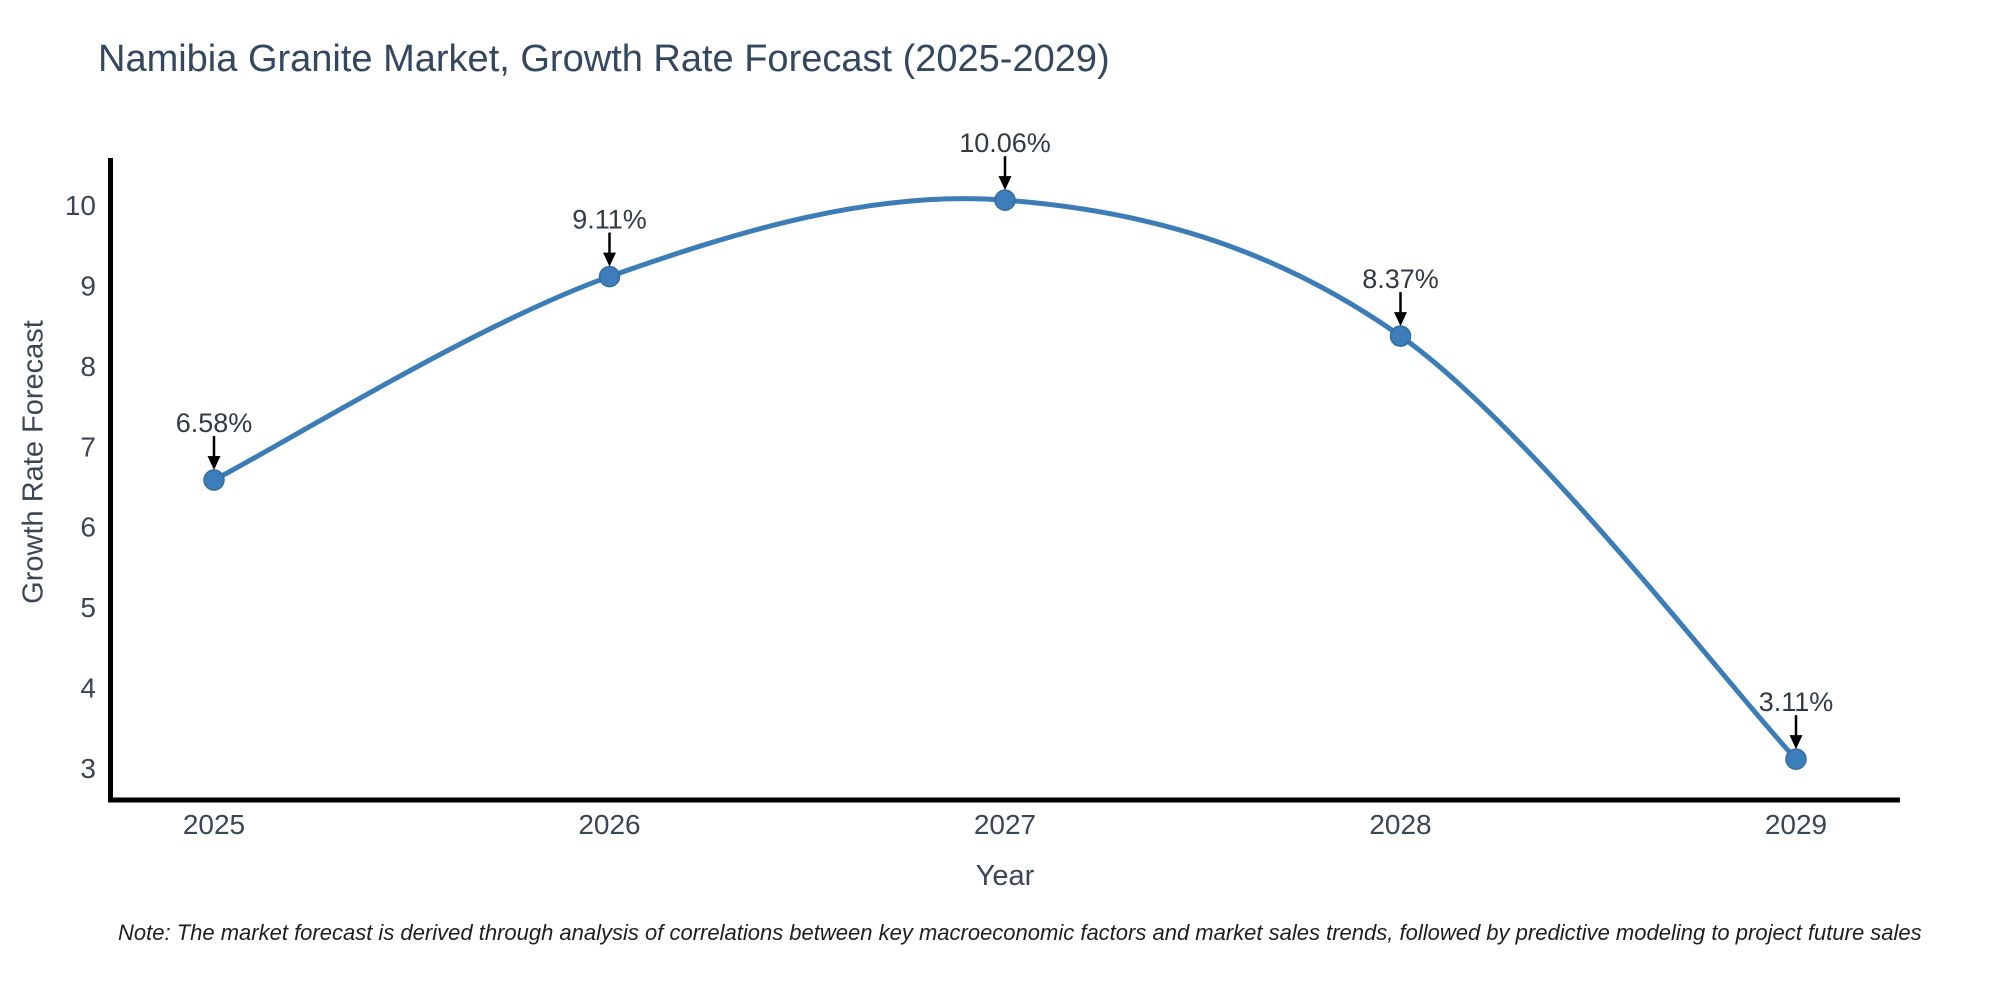 The width and height of the screenshot is (2000, 1000). I want to click on annotation-label: 9.11%, so click(609, 220).